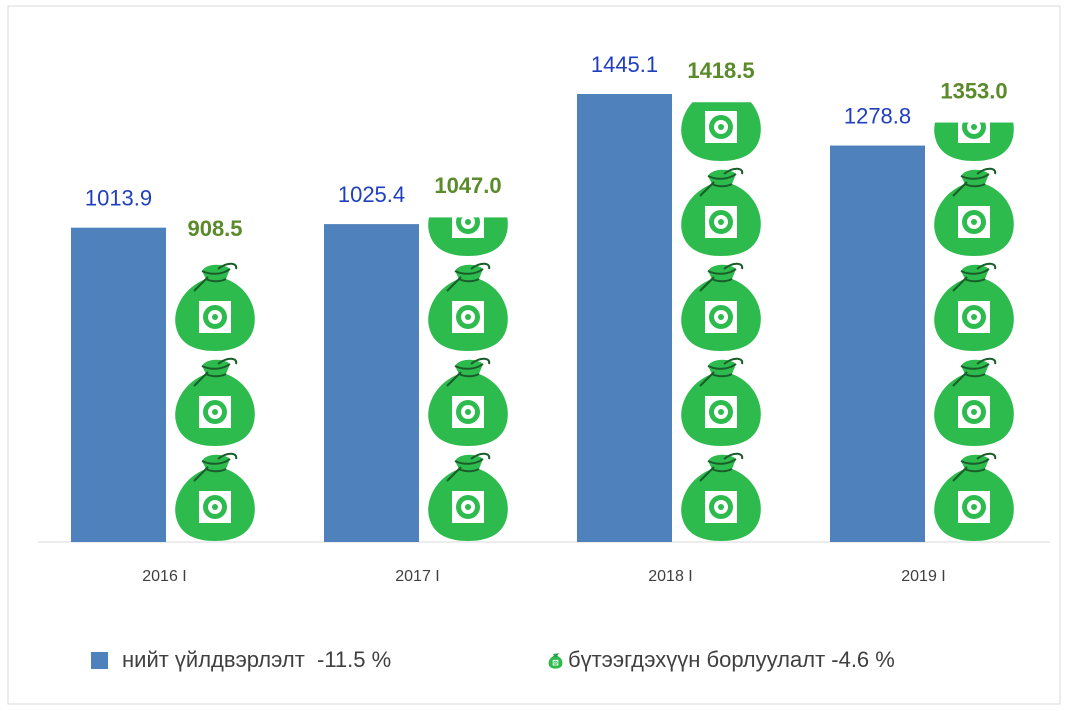 Image resolution: width=1068 pixels, height=711 pixels. I want to click on value-label: 1278.8, so click(877, 115).